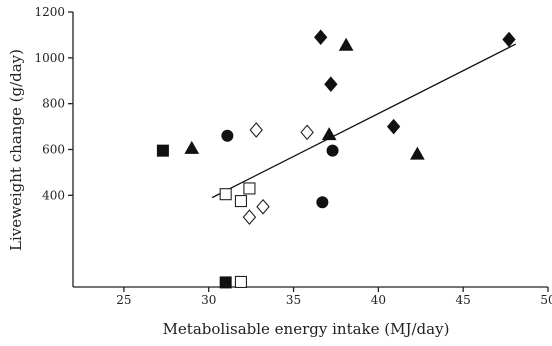  Describe the element at coordinates (123, 300) in the screenshot. I see `x-tick-label: 25` at that location.